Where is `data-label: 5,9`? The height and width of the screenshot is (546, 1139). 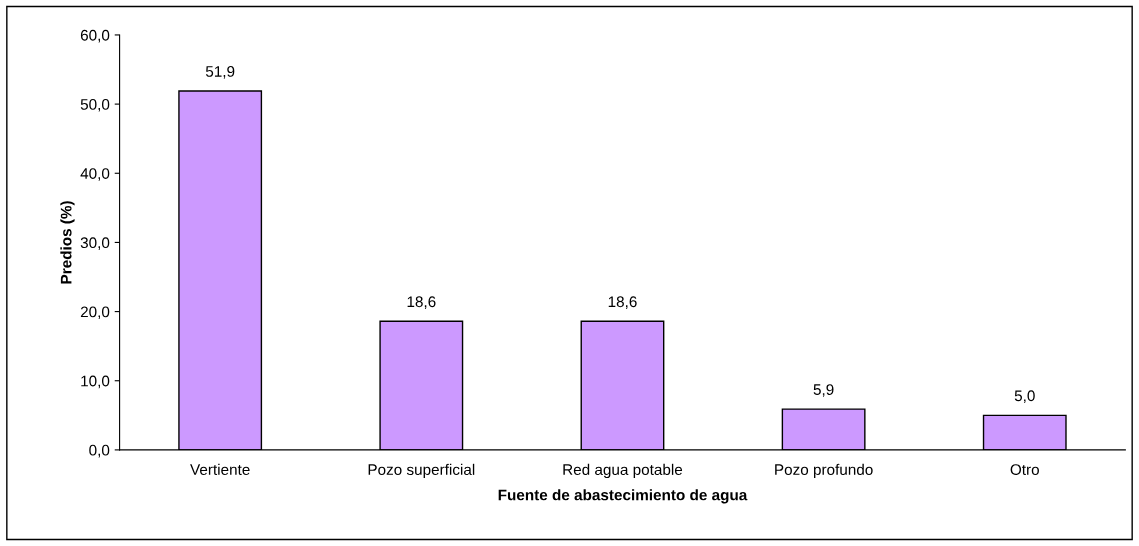
data-label: 5,9 is located at coordinates (823, 390).